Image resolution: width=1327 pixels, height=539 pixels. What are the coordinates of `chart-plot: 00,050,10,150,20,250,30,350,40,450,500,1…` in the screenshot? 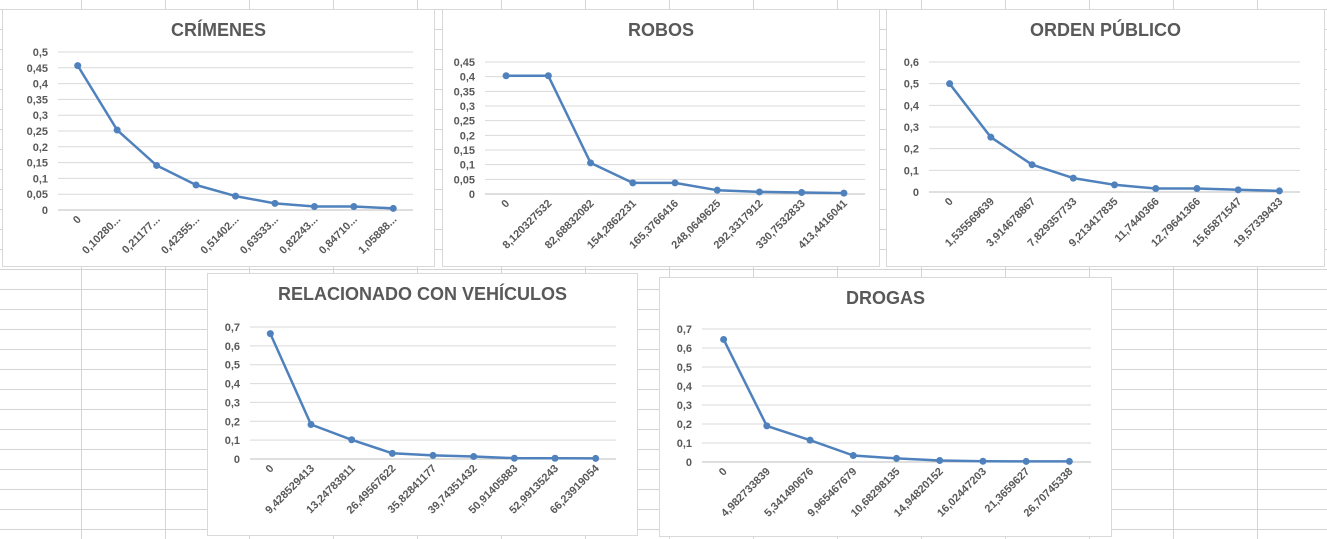 It's located at (220, 152).